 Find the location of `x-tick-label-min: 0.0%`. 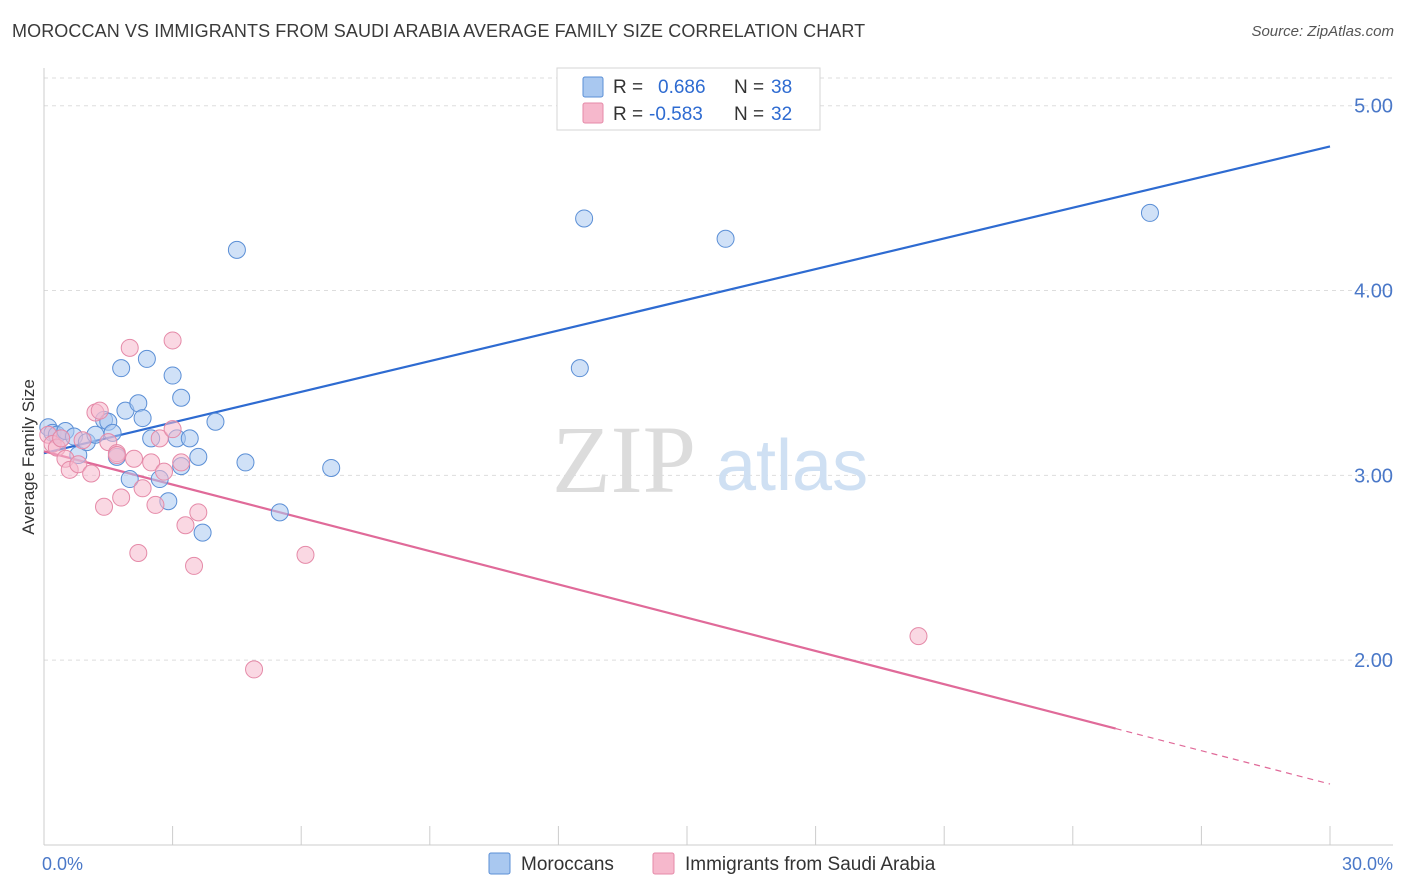

x-tick-label-min: 0.0% is located at coordinates (62, 864).